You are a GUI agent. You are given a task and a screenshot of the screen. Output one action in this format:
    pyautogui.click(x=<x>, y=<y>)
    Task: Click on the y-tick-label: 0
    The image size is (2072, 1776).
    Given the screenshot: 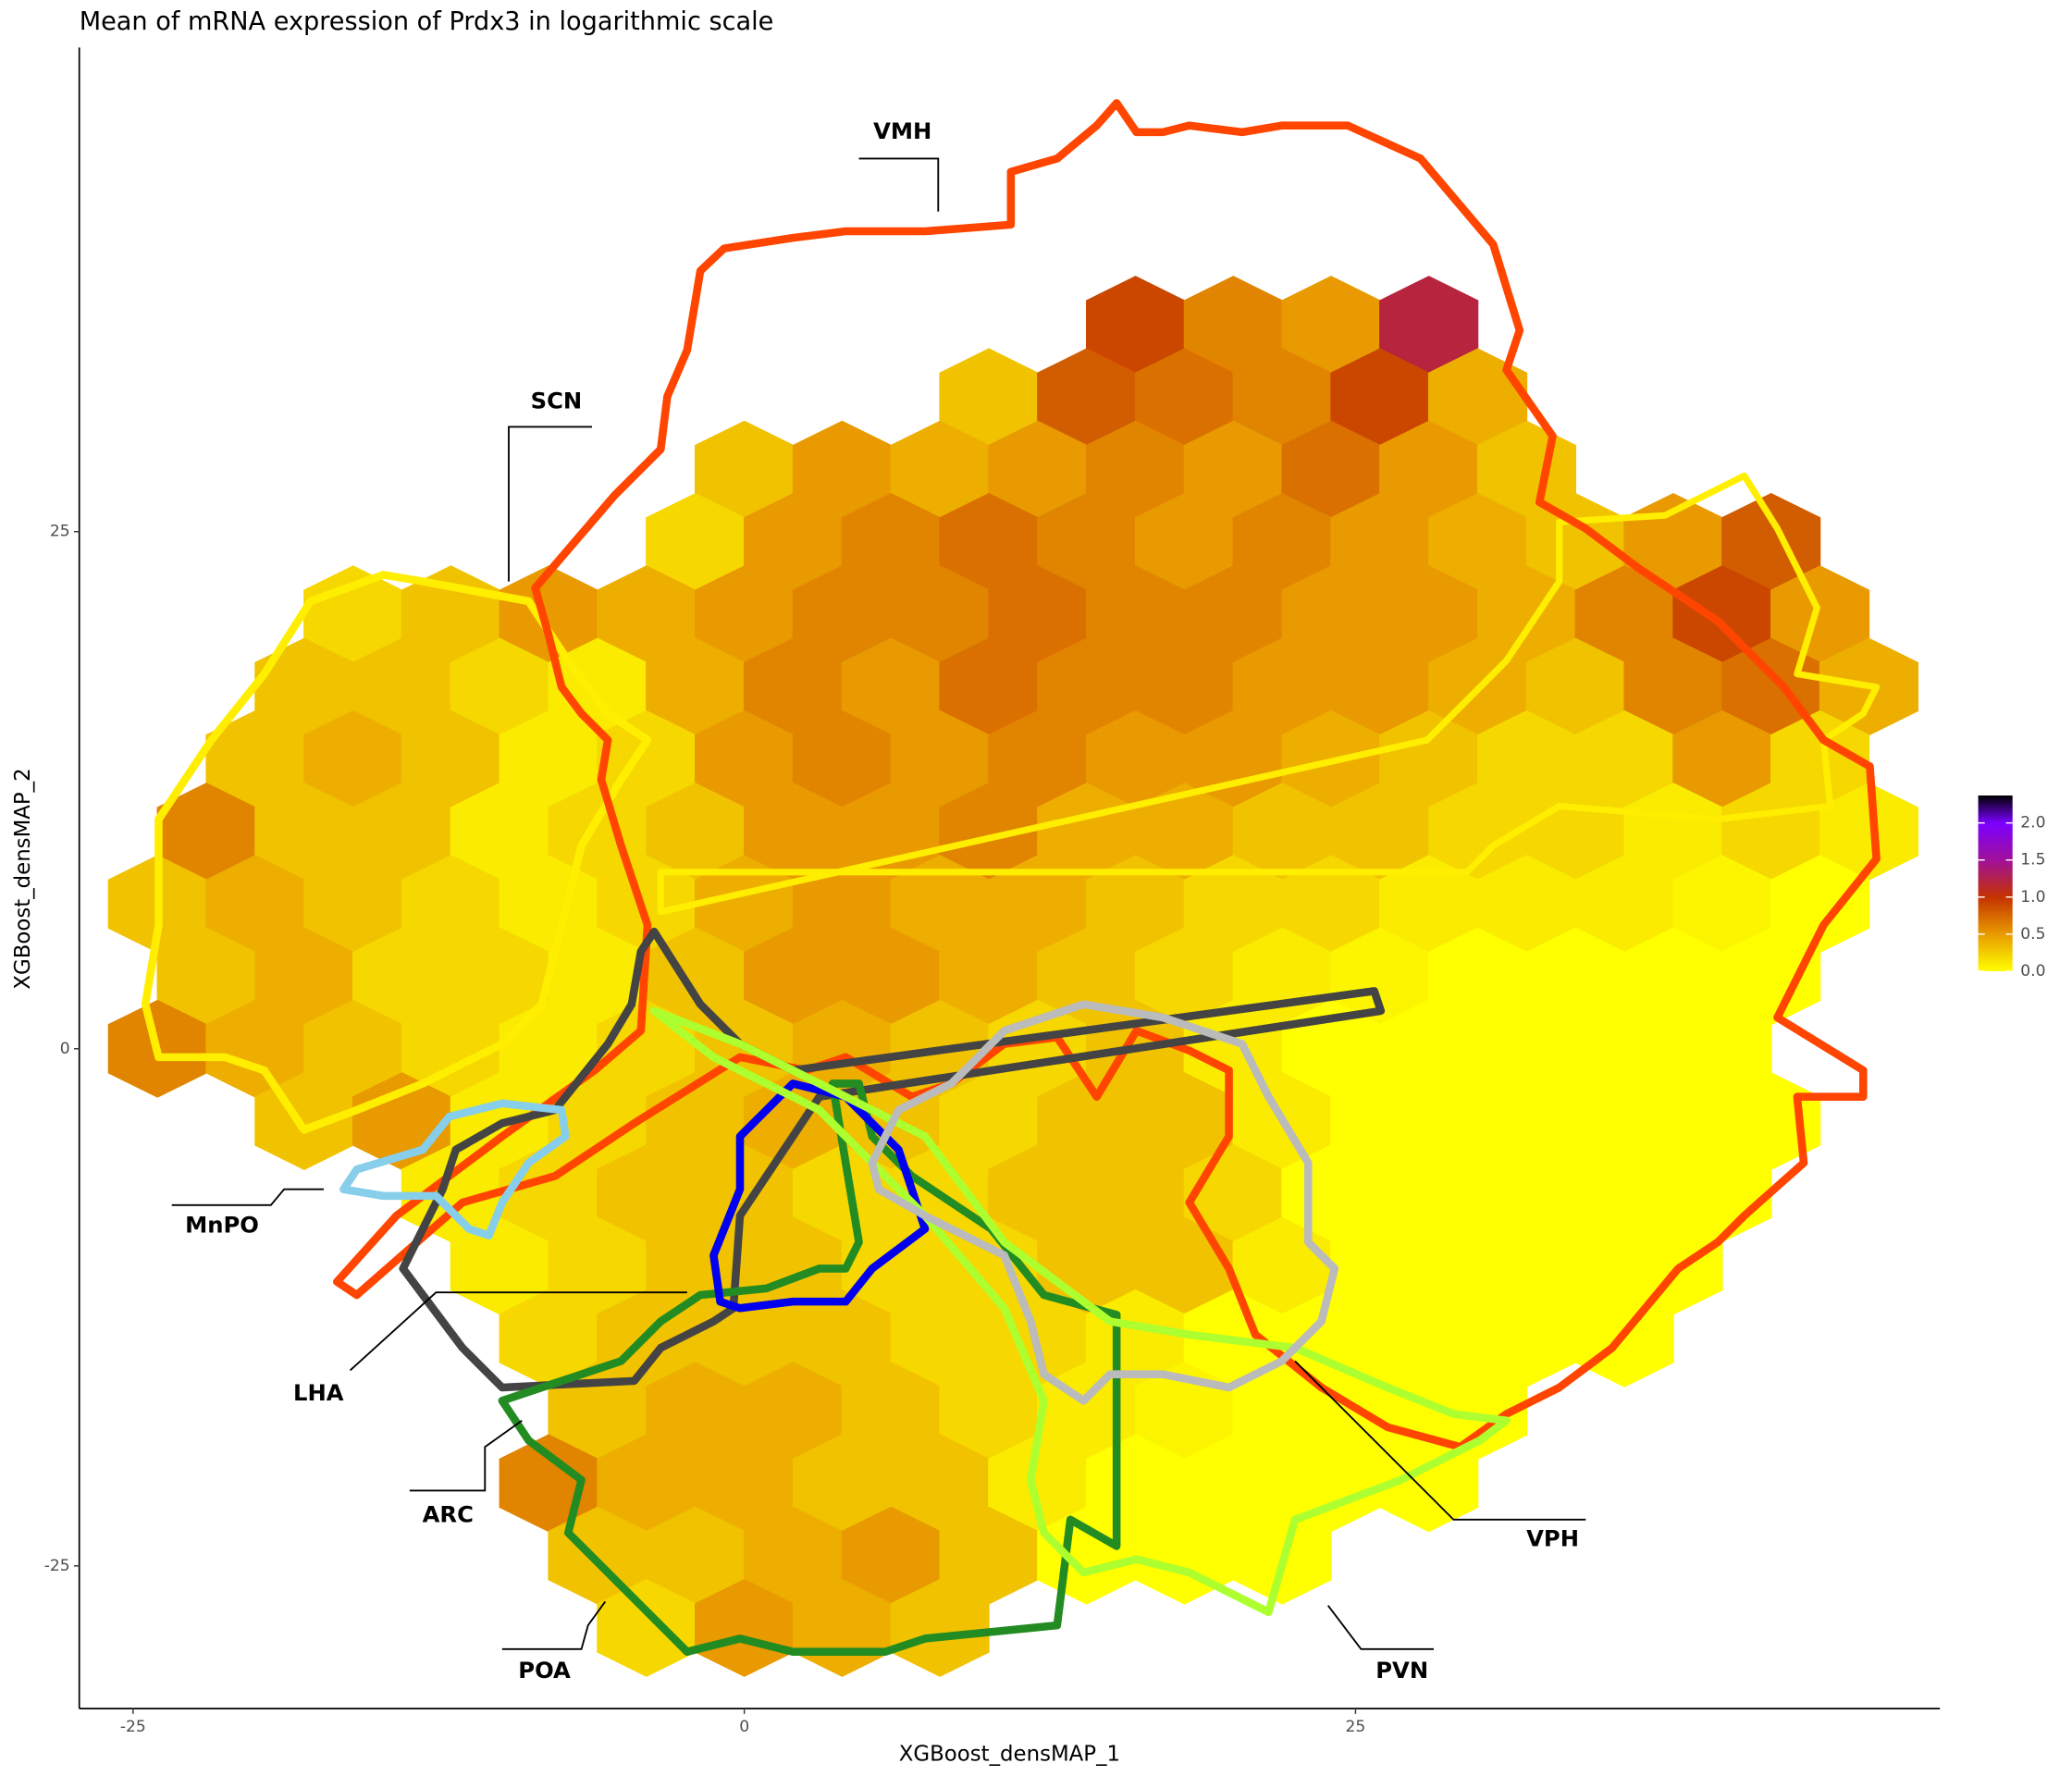 What is the action you would take?
    pyautogui.click(x=65, y=1049)
    